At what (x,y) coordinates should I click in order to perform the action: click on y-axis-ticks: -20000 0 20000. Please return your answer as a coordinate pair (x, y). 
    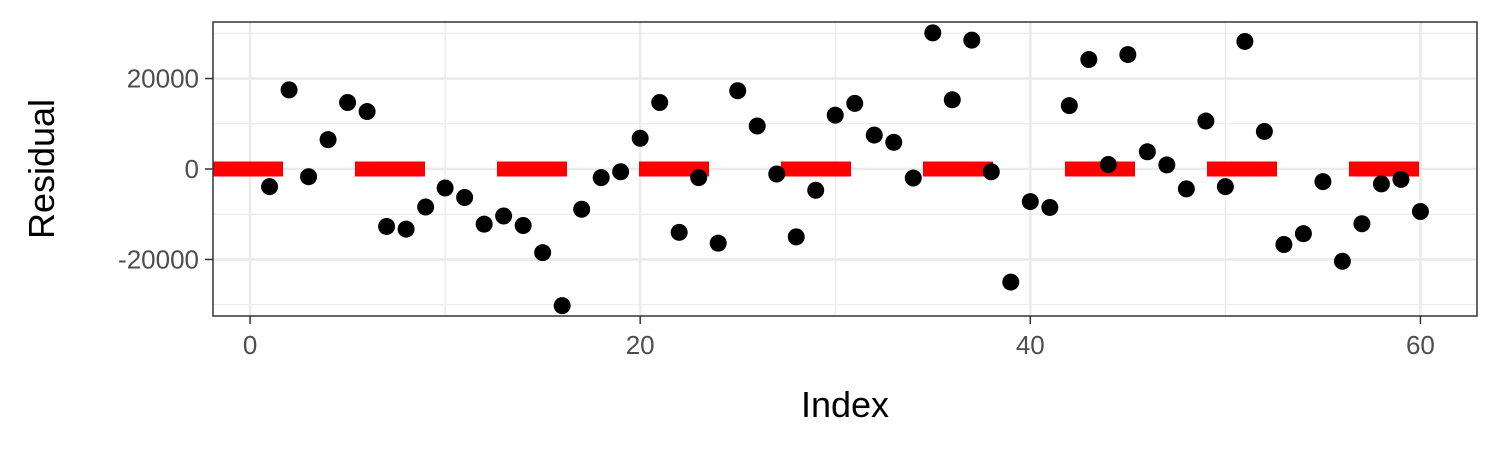
    Looking at the image, I should click on (165, 169).